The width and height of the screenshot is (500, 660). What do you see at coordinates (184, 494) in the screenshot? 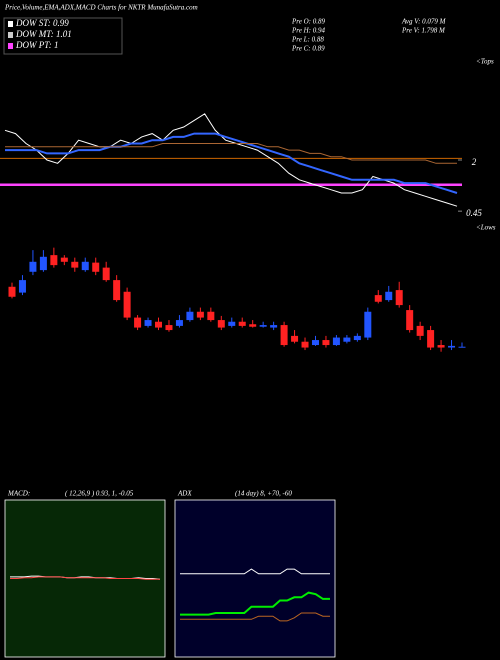
I see `panel-title: ADX` at bounding box center [184, 494].